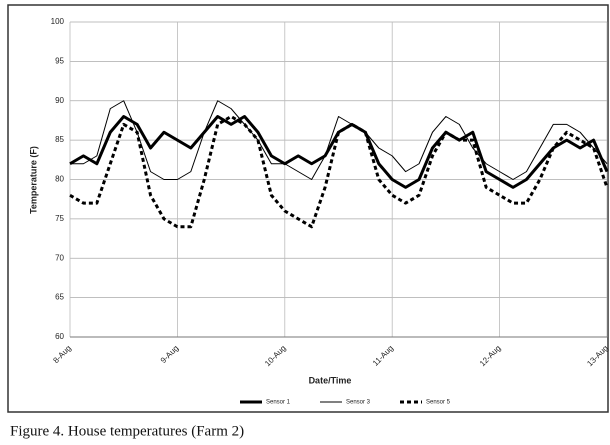 The width and height of the screenshot is (610, 445). Describe the element at coordinates (127, 431) in the screenshot. I see `figure-caption: Figure 4. House temperatures (Farm 2)` at that location.